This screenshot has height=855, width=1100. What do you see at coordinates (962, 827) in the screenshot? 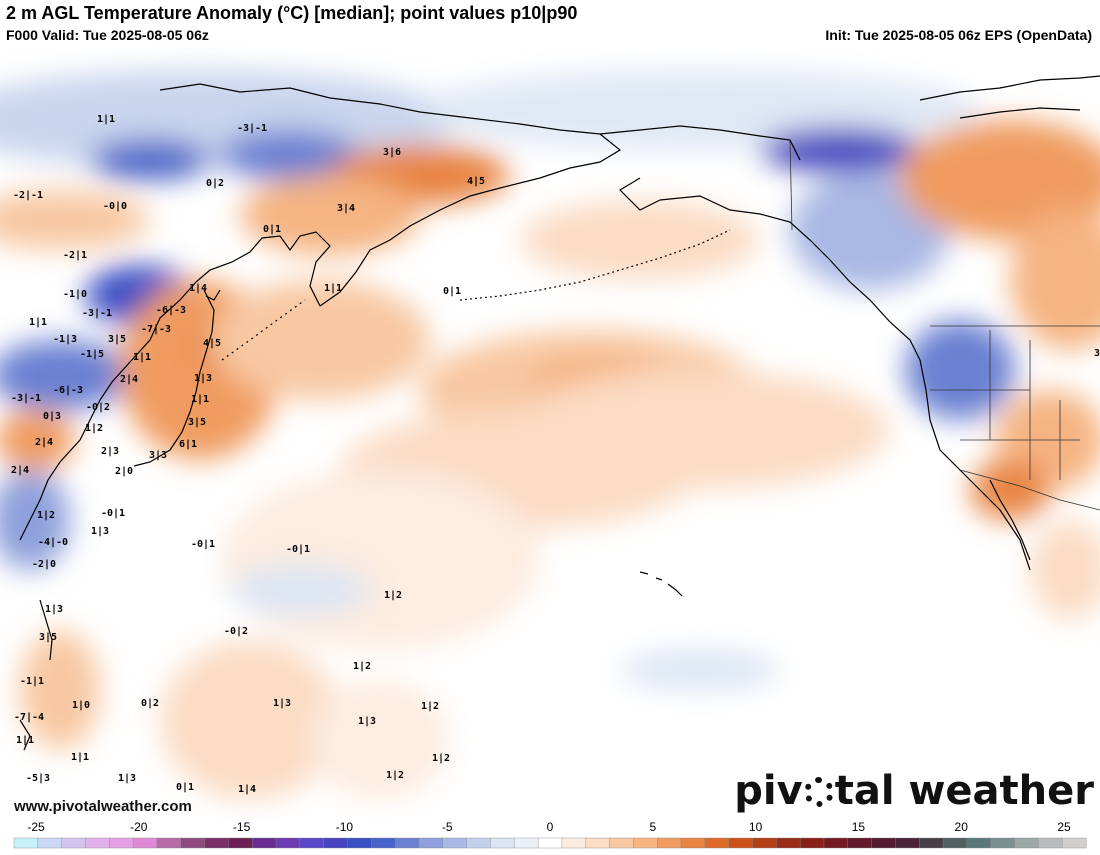
I see `colorbar-tick-label: 20` at bounding box center [962, 827].